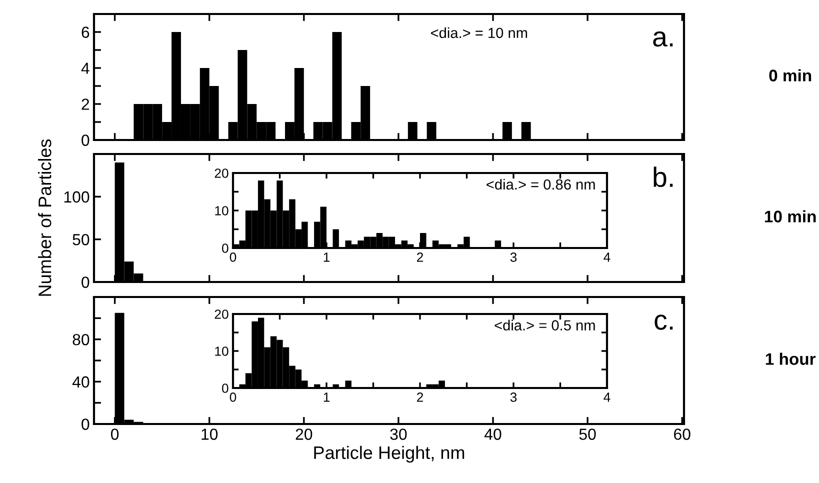  What do you see at coordinates (77, 197) in the screenshot?
I see `y-tick-label: 100` at bounding box center [77, 197].